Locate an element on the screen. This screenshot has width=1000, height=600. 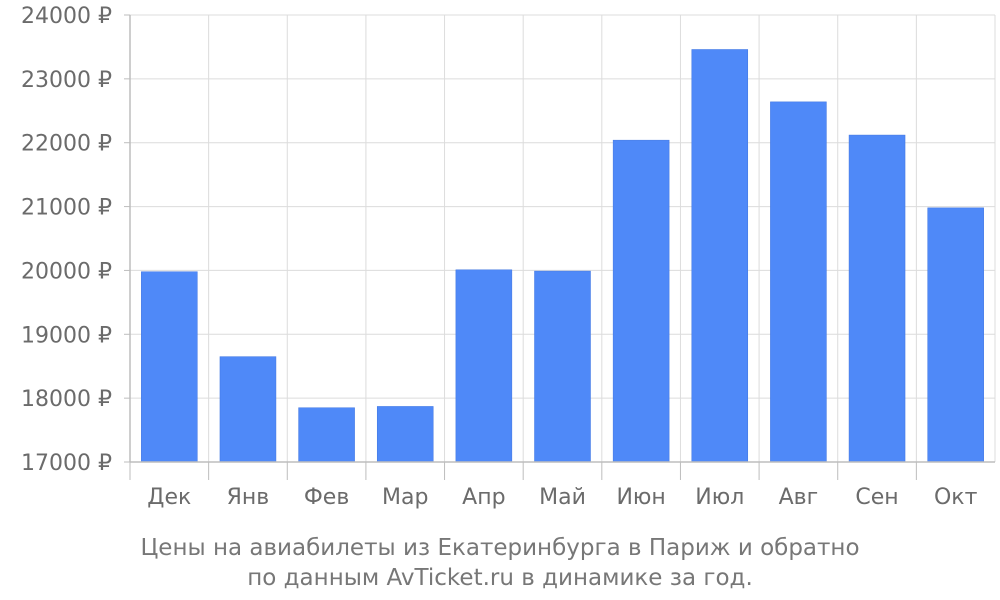
x-tick-label: Мар is located at coordinates (405, 497).